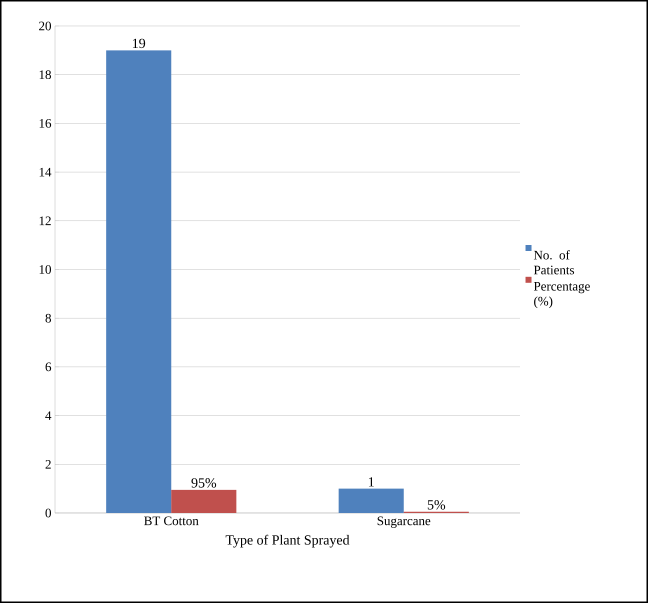 The height and width of the screenshot is (603, 648). I want to click on data-label: 19, so click(139, 43).